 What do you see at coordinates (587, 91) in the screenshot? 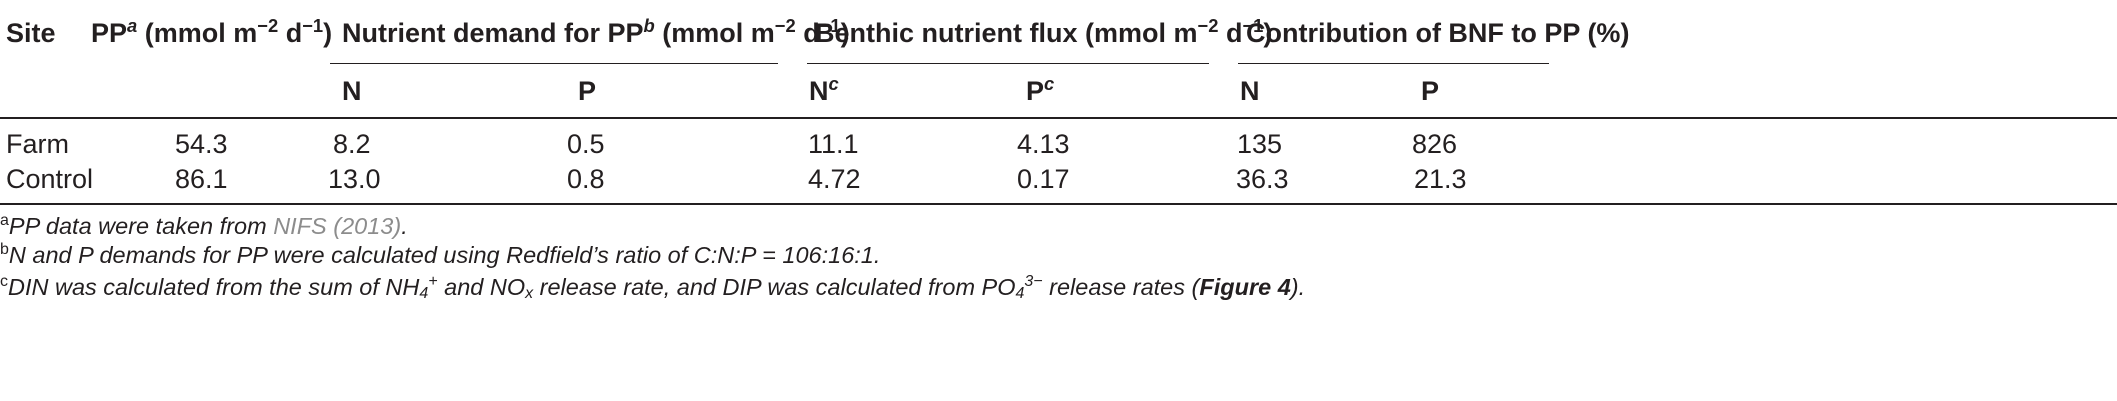
I see `subheader-demand-p: P` at bounding box center [587, 91].